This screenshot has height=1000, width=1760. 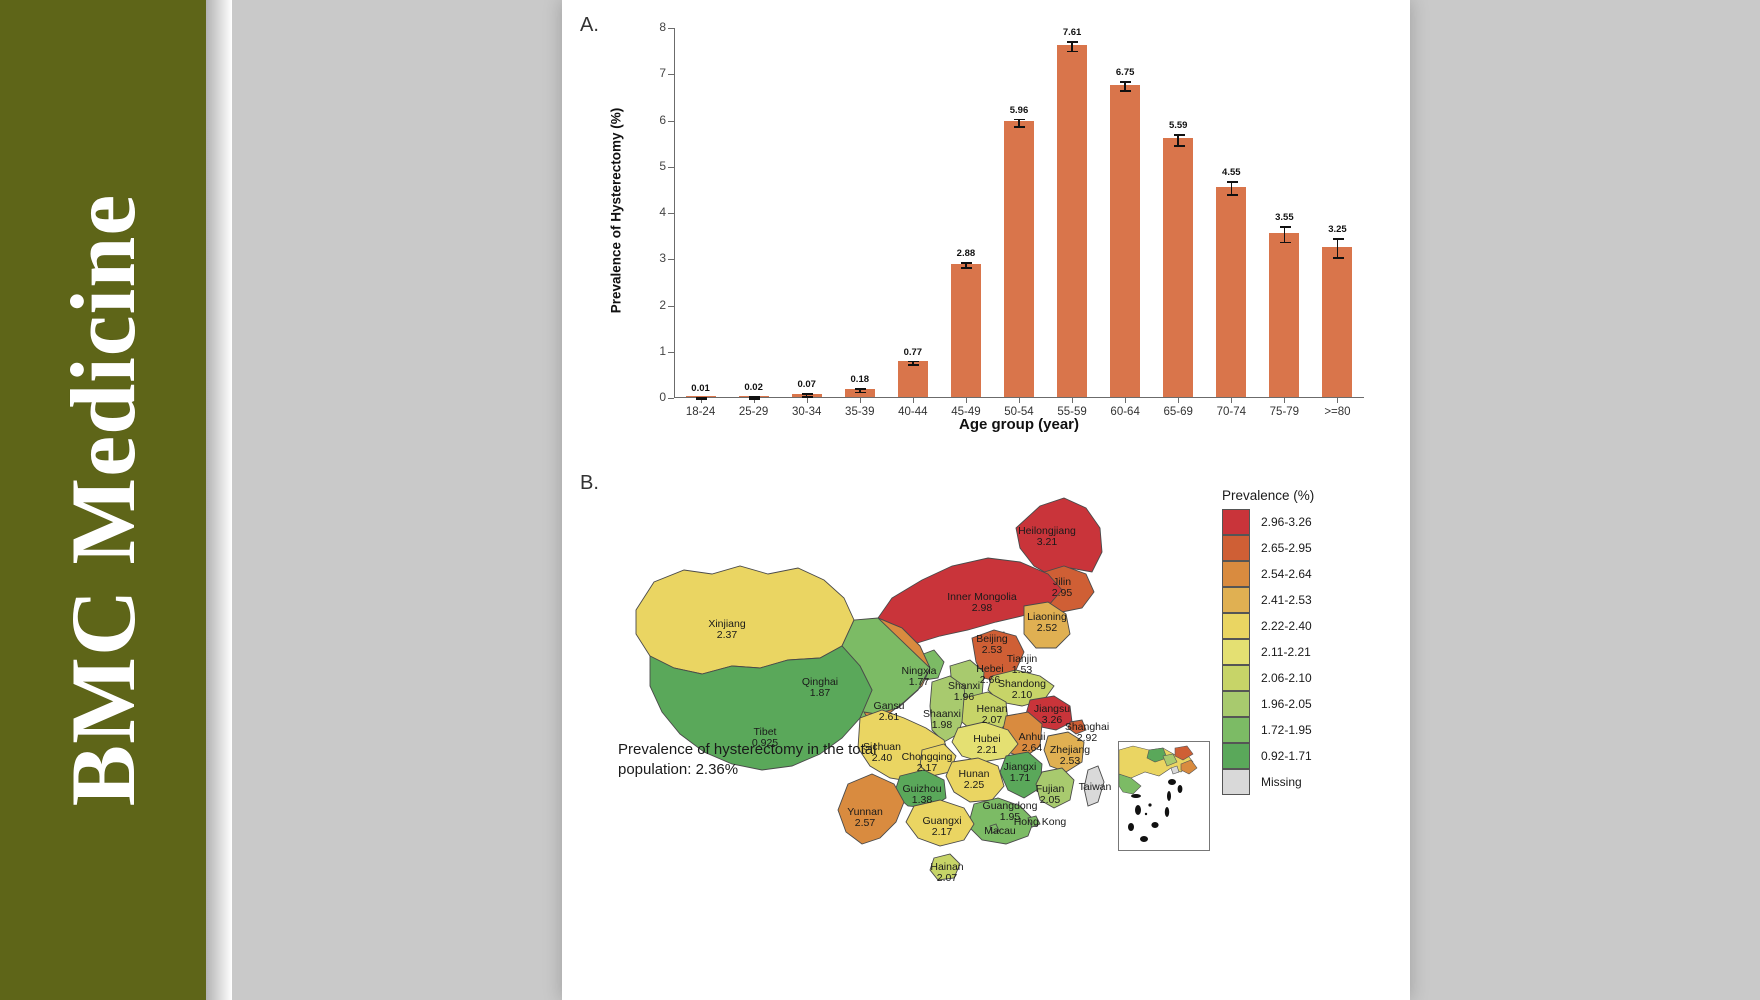 What do you see at coordinates (1094, 786) in the screenshot?
I see `map-region-taiwan` at bounding box center [1094, 786].